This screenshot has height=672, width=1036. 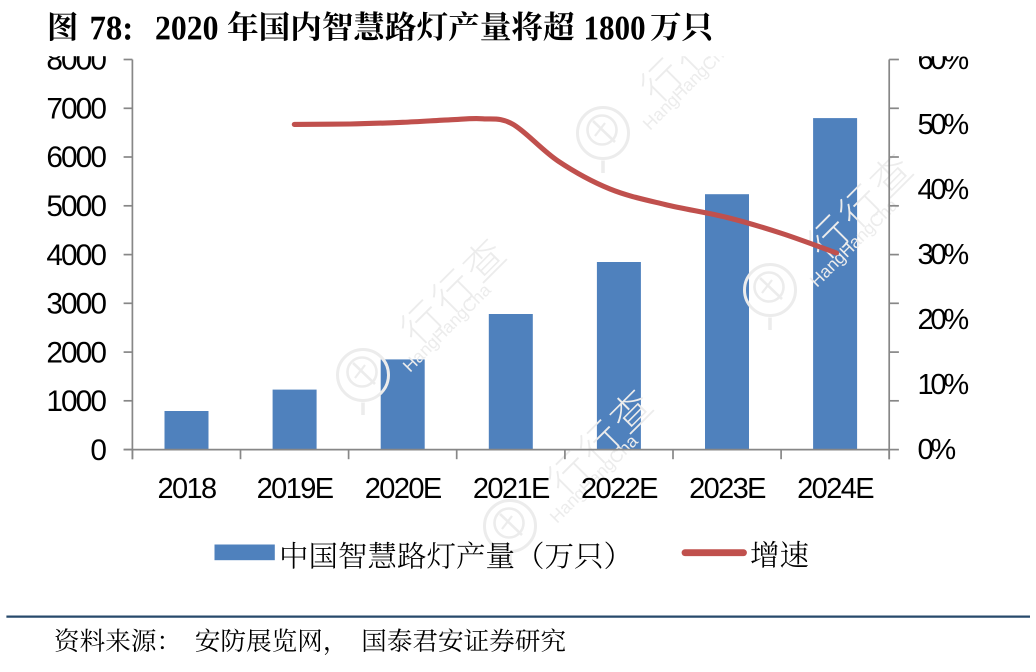 I want to click on svg-text: 2022E, so click(x=619, y=489).